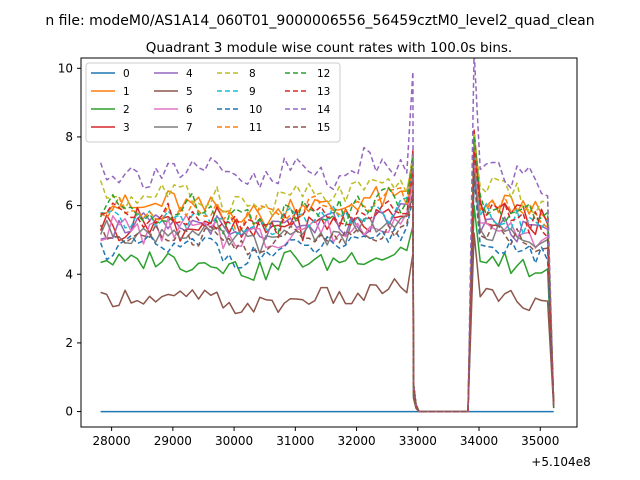  What do you see at coordinates (126, 74) in the screenshot?
I see `legend-label: 0` at bounding box center [126, 74].